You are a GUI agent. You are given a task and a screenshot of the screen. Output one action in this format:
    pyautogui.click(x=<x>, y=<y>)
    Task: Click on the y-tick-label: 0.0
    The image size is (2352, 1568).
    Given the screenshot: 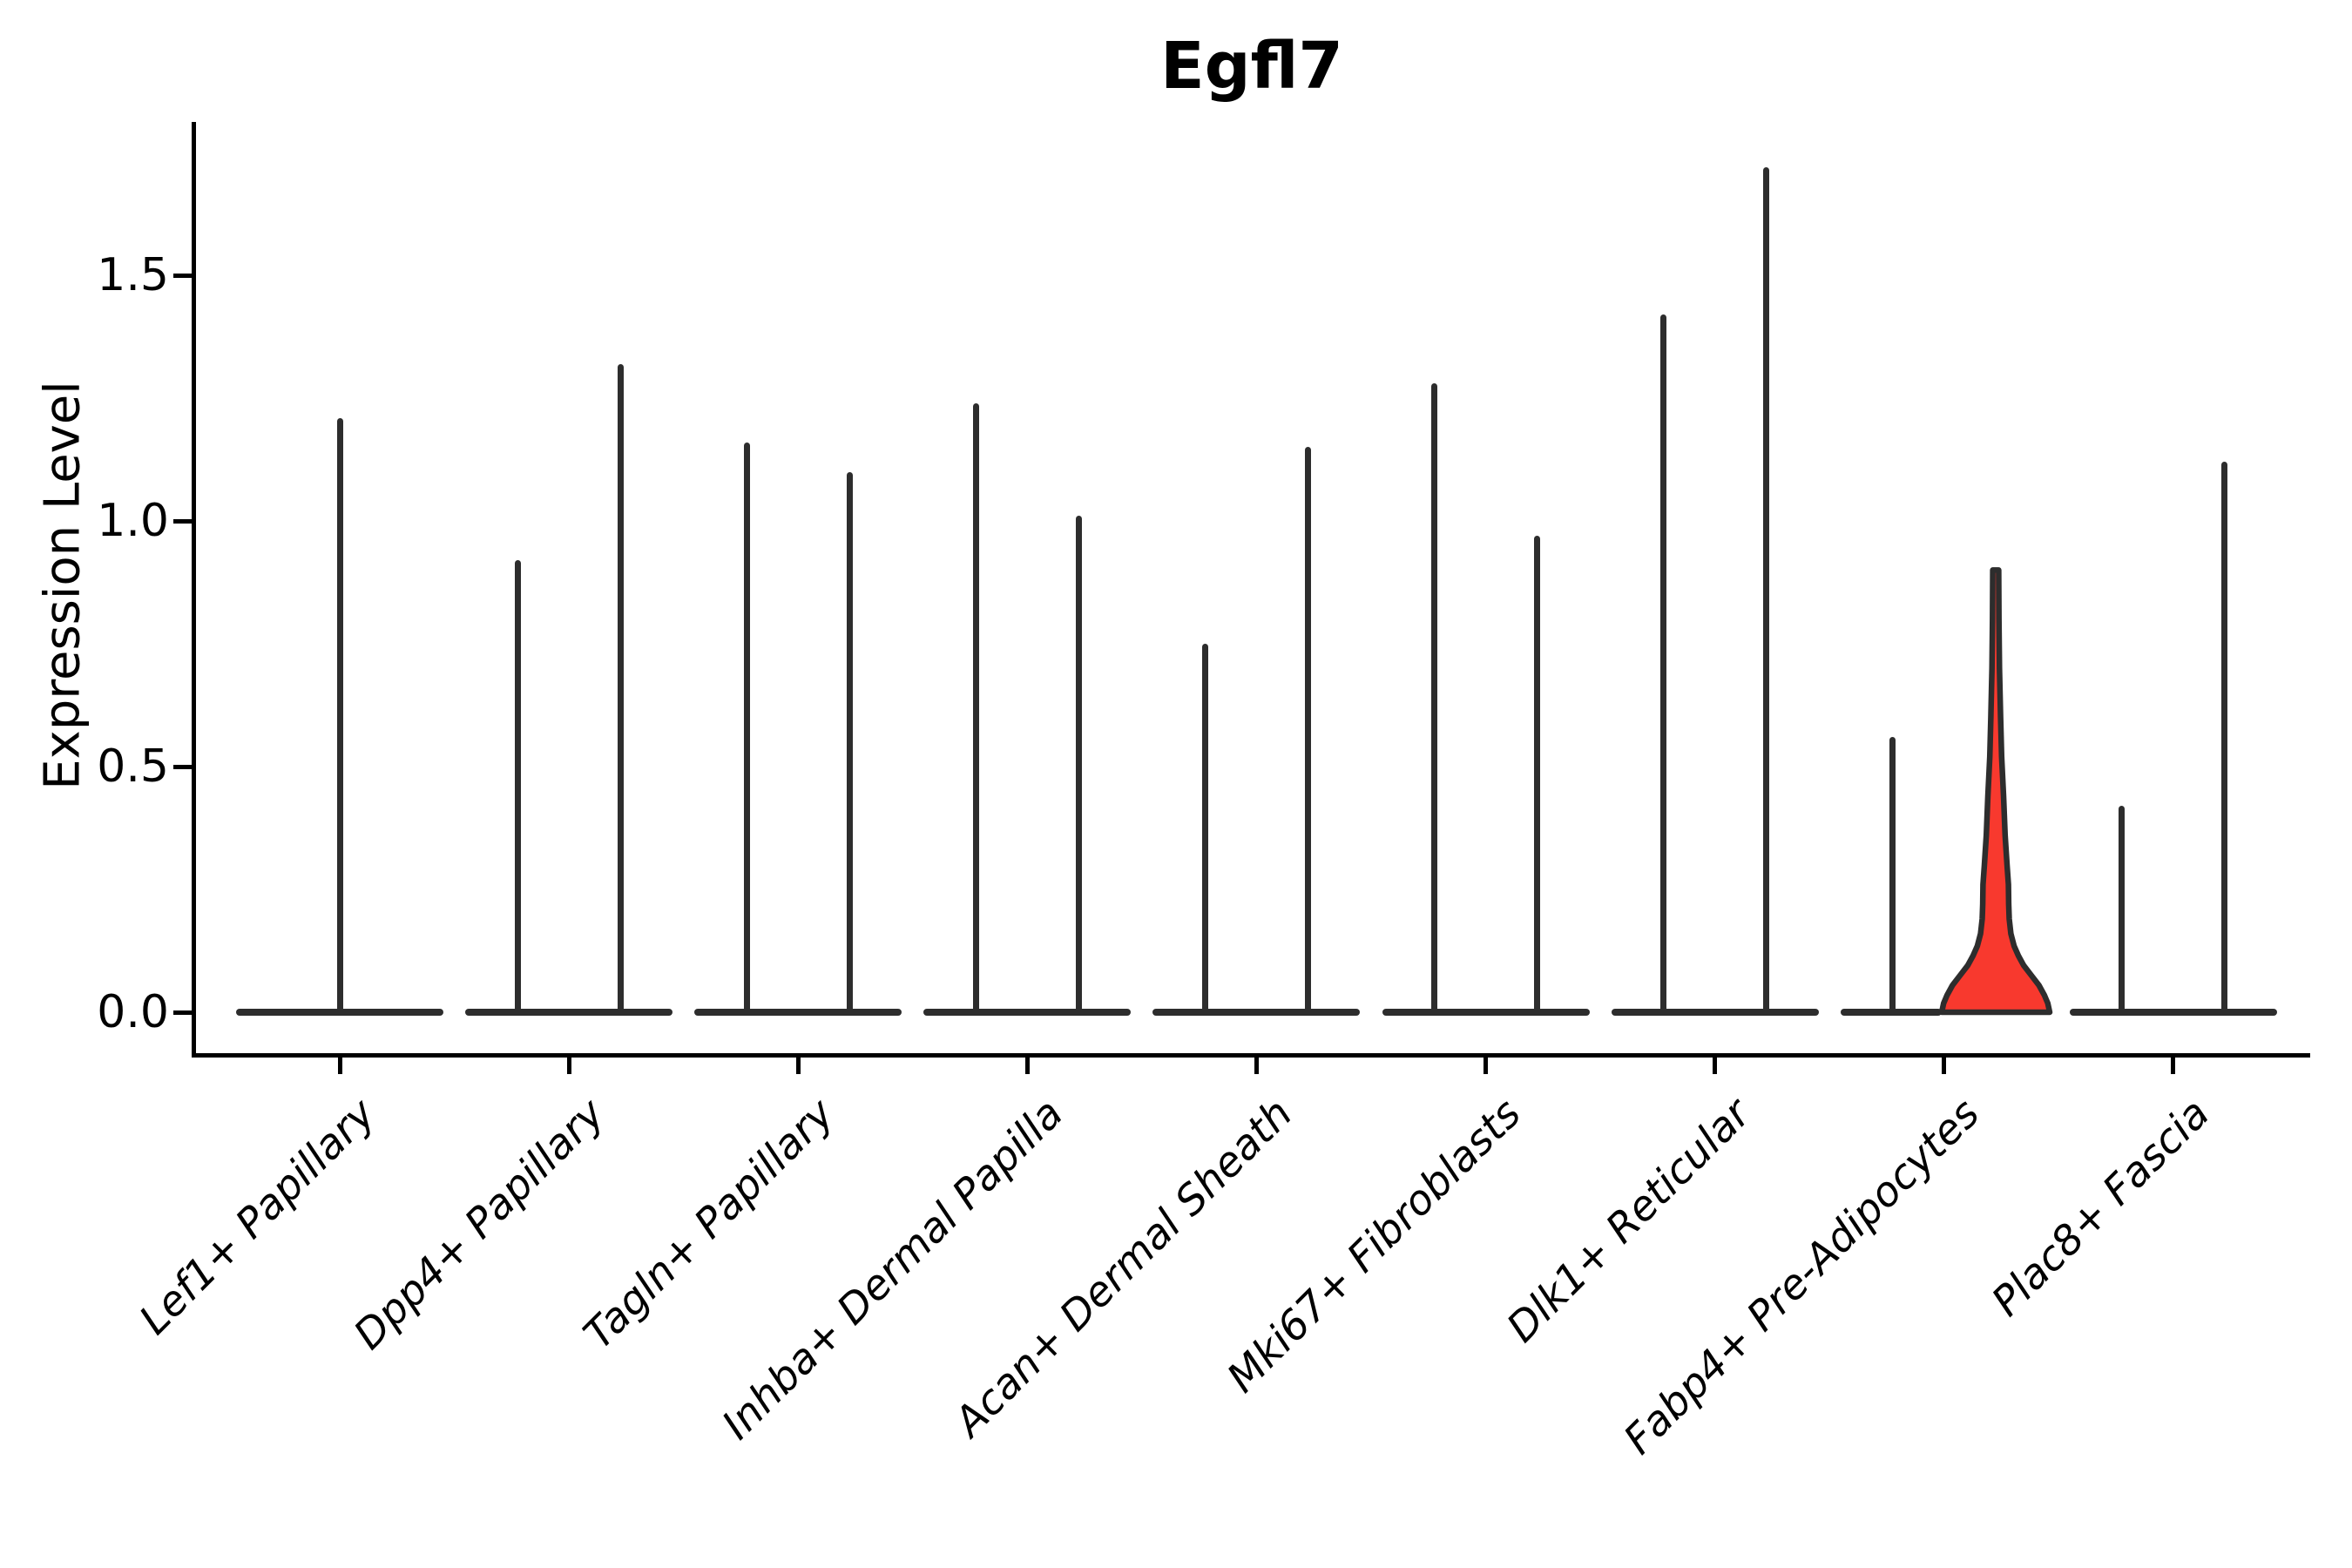 What is the action you would take?
    pyautogui.click(x=133, y=1012)
    